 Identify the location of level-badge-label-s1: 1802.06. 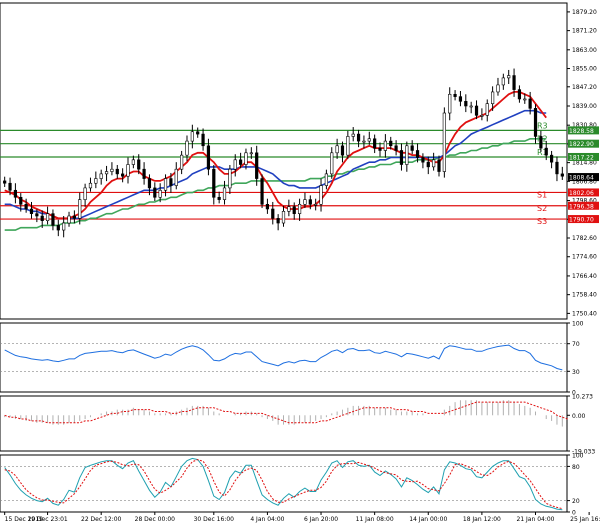
(581, 193).